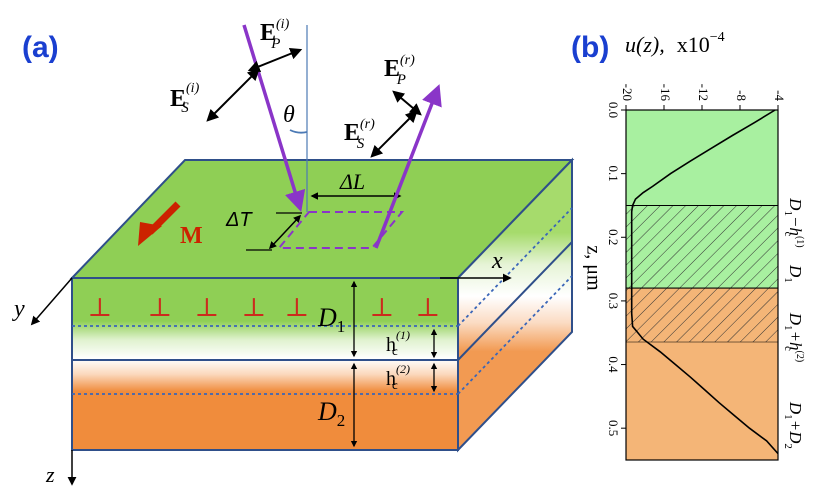 The height and width of the screenshot is (488, 819). What do you see at coordinates (399, 70) in the screenshot?
I see `ep-reflected-label: E(r) P` at bounding box center [399, 70].